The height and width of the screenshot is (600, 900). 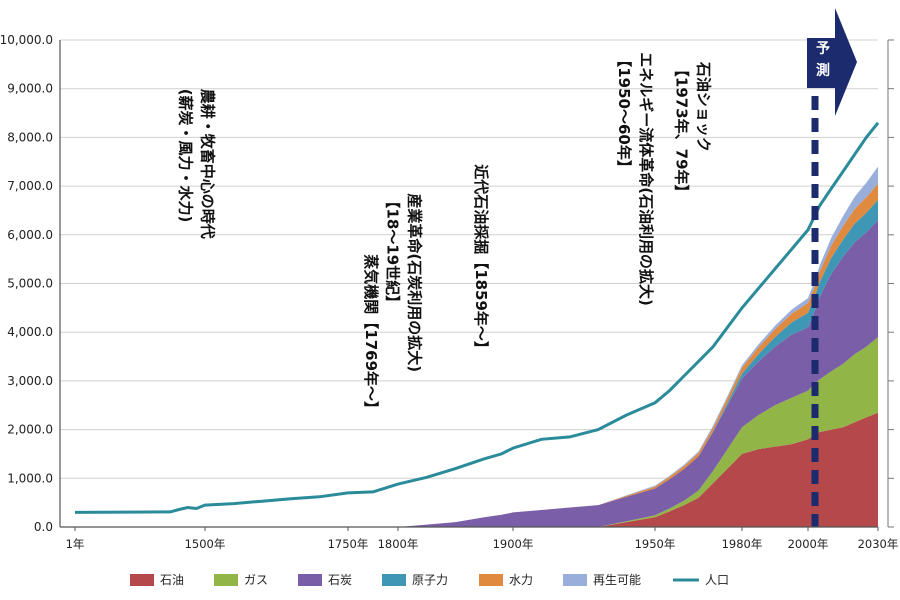 I want to click on x-tick-label: 1980年, so click(x=742, y=544).